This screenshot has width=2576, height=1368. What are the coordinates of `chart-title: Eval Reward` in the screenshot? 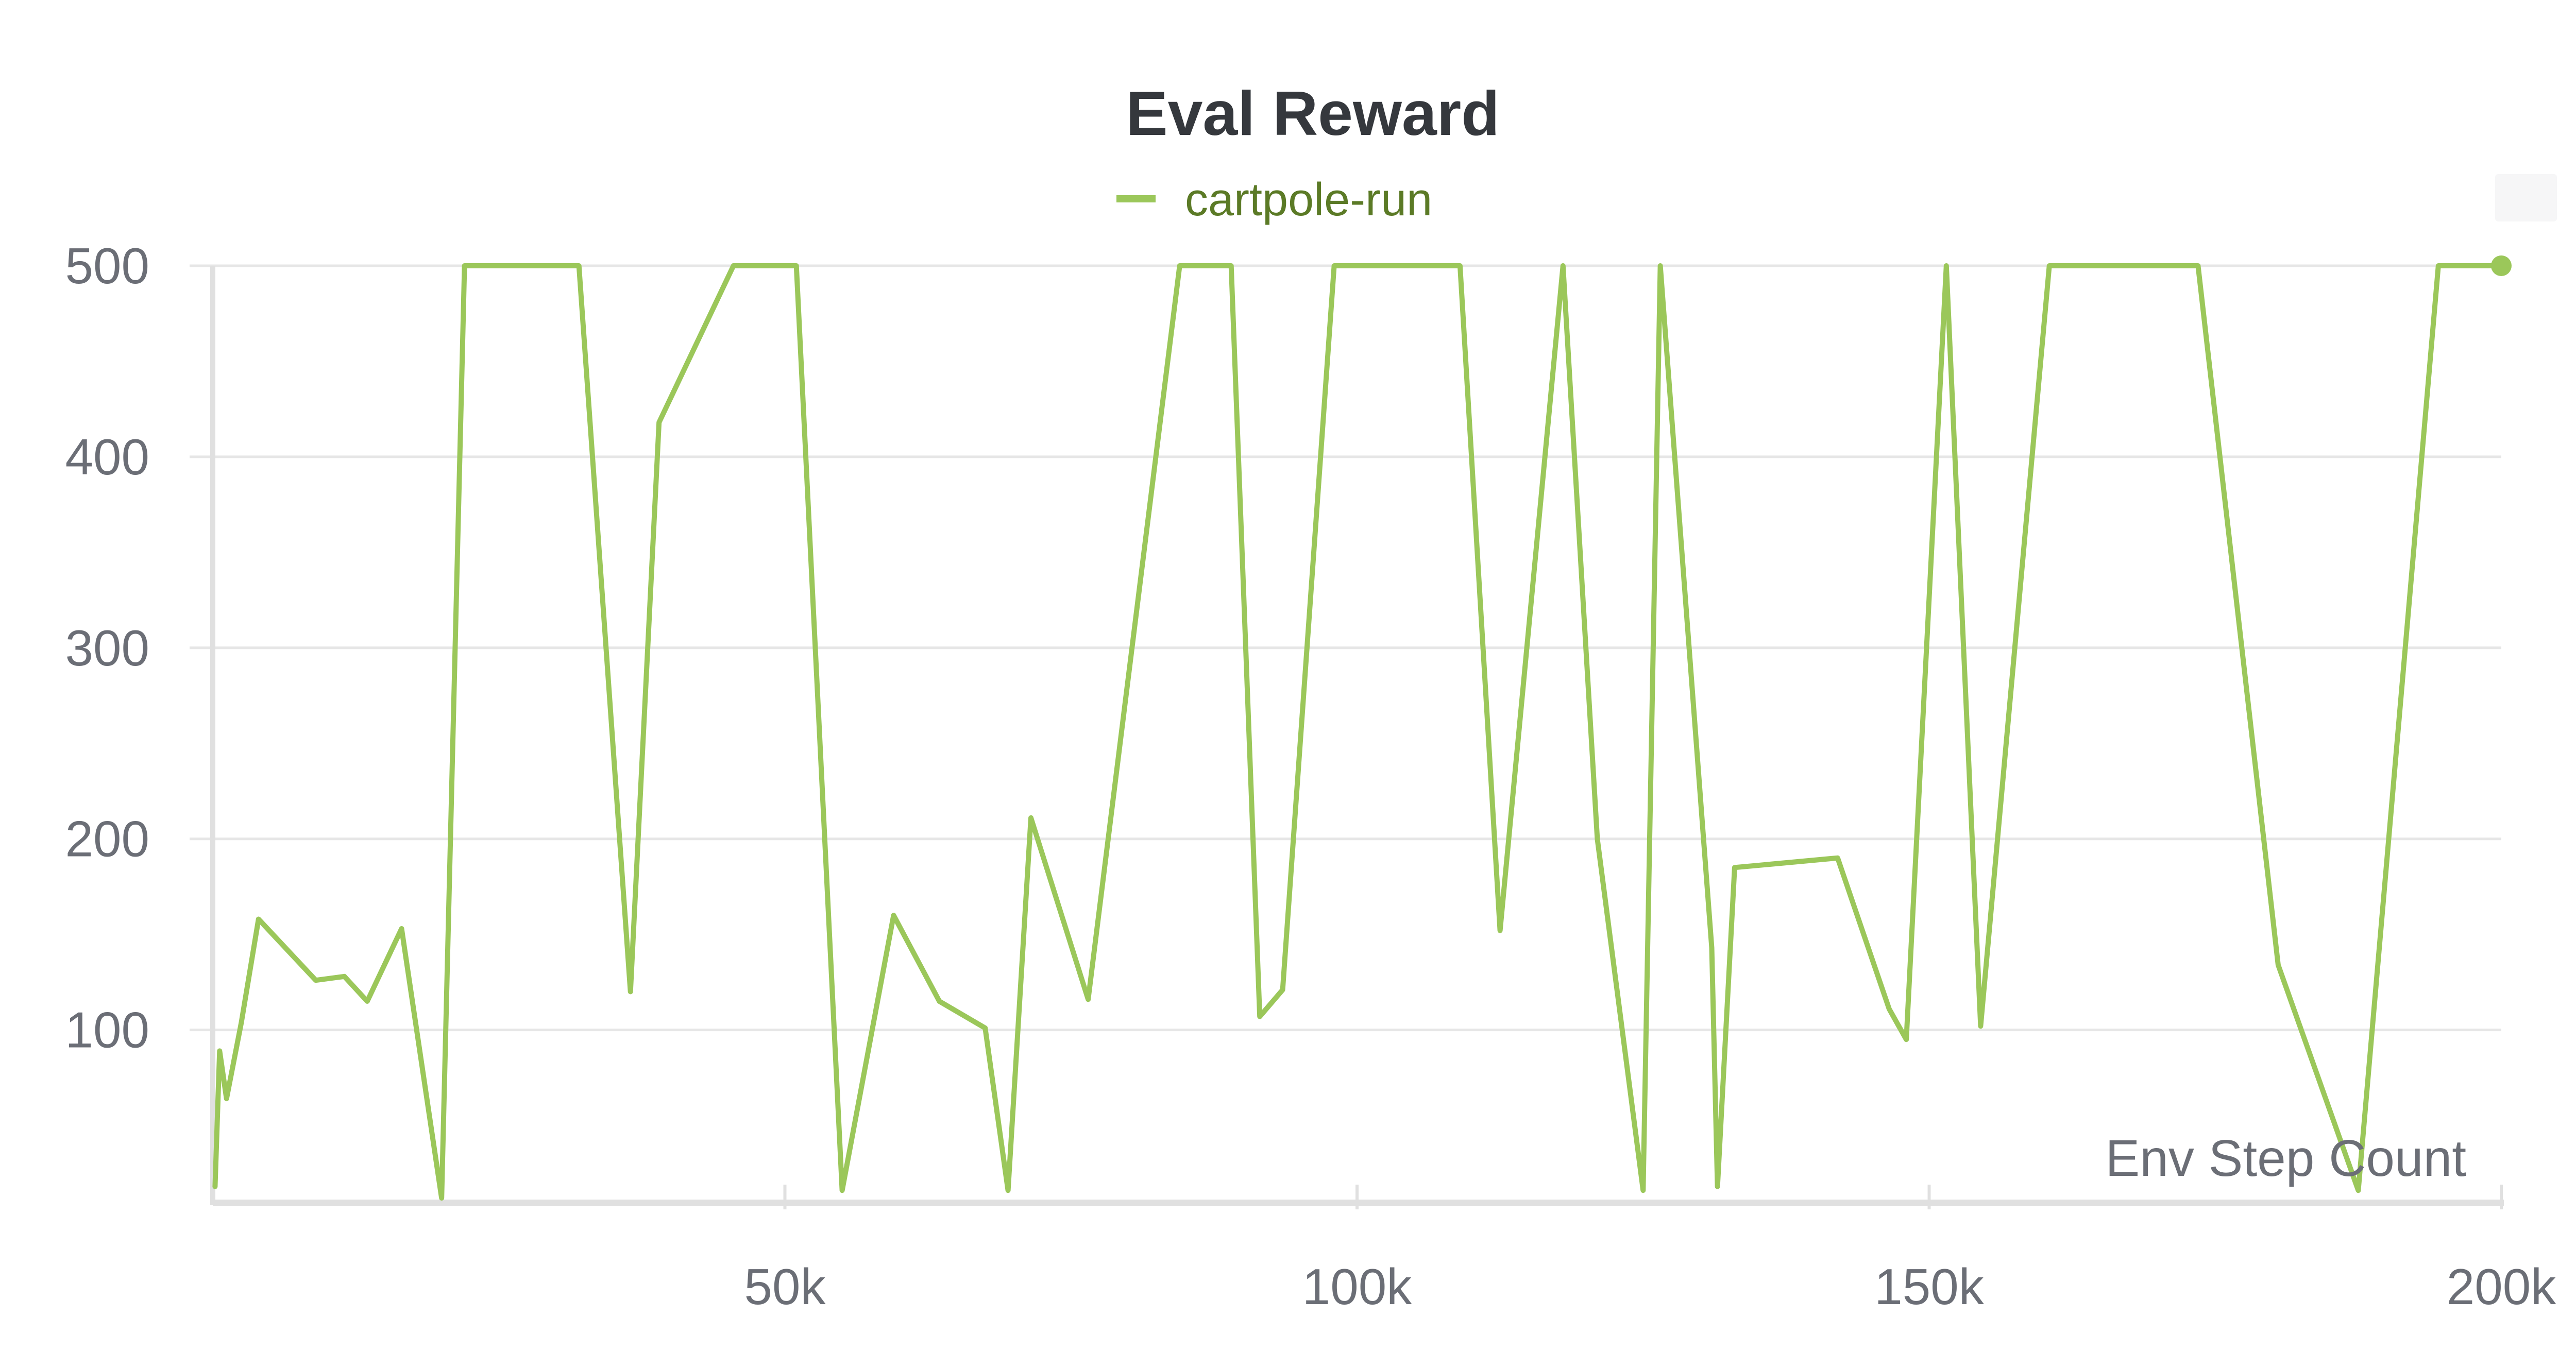 It's located at (1313, 113).